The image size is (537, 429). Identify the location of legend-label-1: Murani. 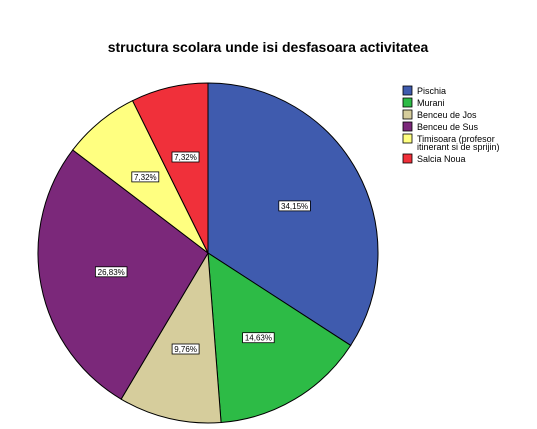
(431, 103).